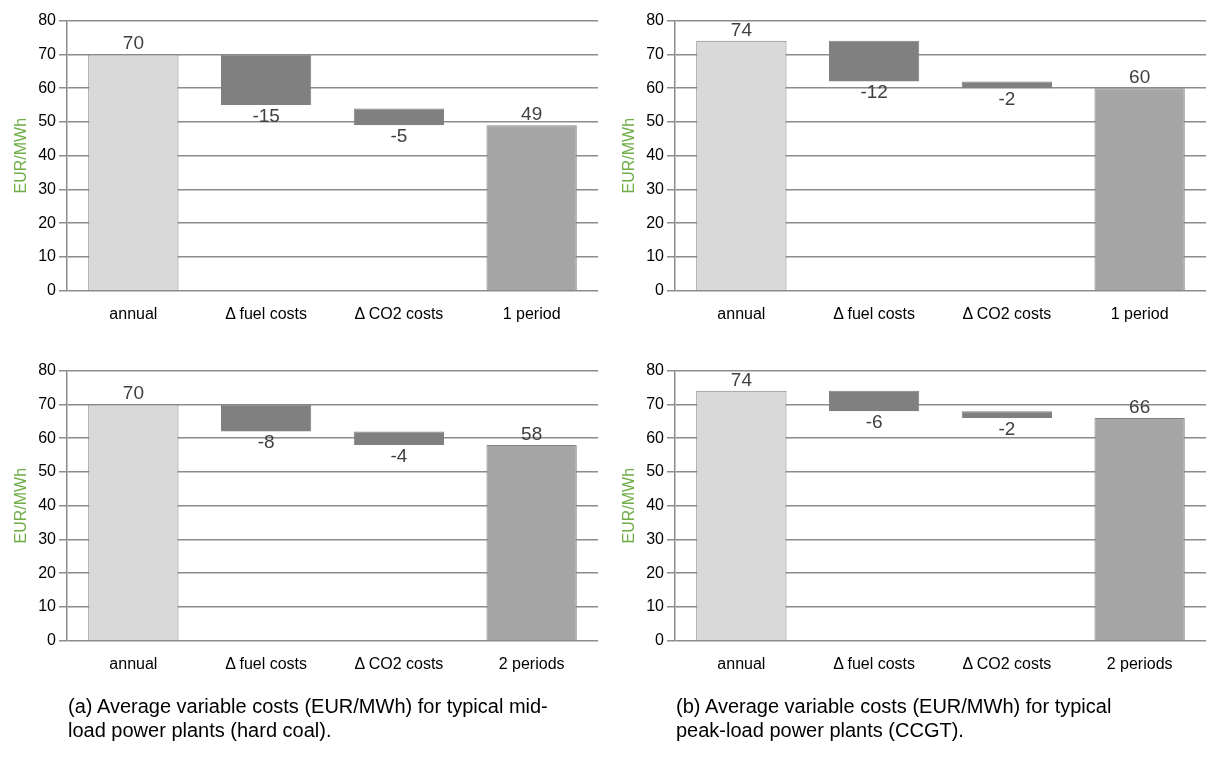 This screenshot has width=1225, height=769. I want to click on bar, so click(1007, 414).